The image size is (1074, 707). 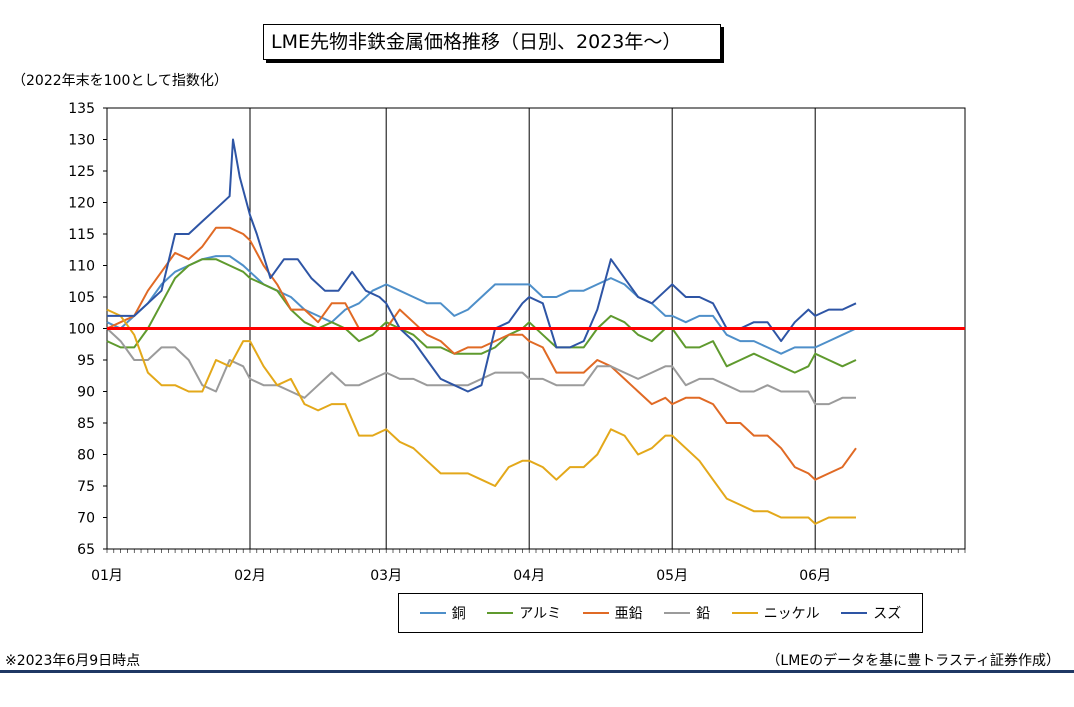 I want to click on legend-item-tin: スズ, so click(x=871, y=613).